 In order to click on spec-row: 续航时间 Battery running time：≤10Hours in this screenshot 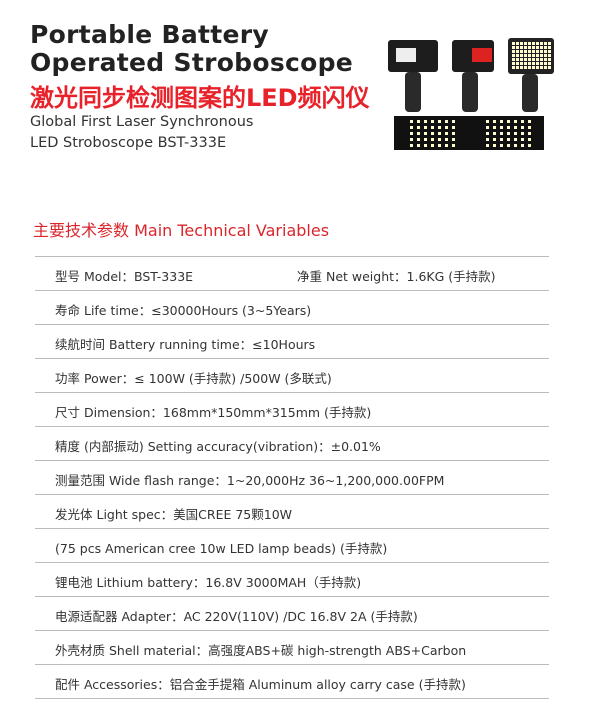, I will do `click(292, 341)`.